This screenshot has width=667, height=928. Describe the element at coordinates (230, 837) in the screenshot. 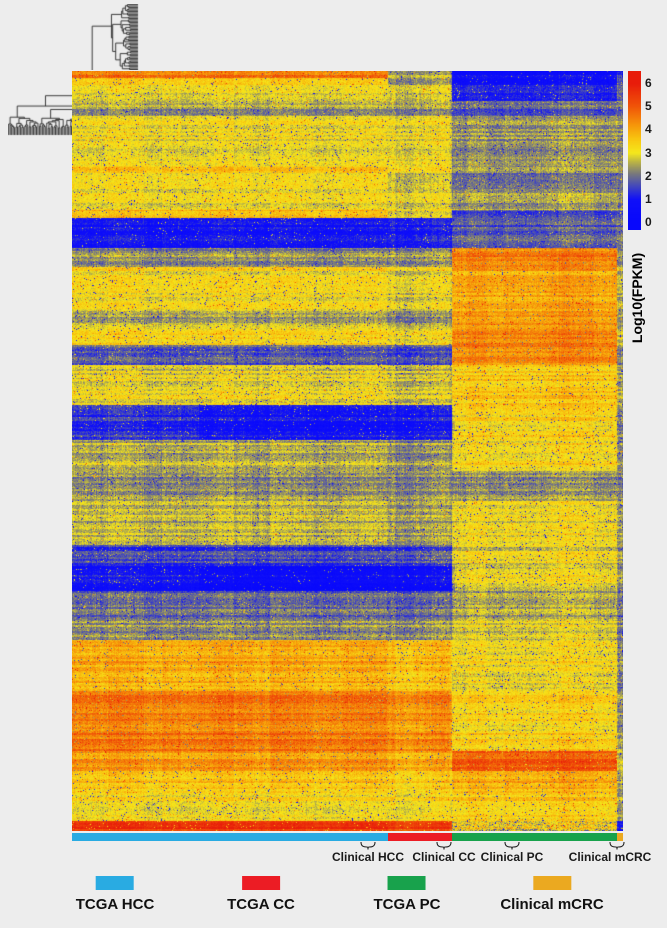

I see `group-bar-segment-tcga-hcc` at that location.